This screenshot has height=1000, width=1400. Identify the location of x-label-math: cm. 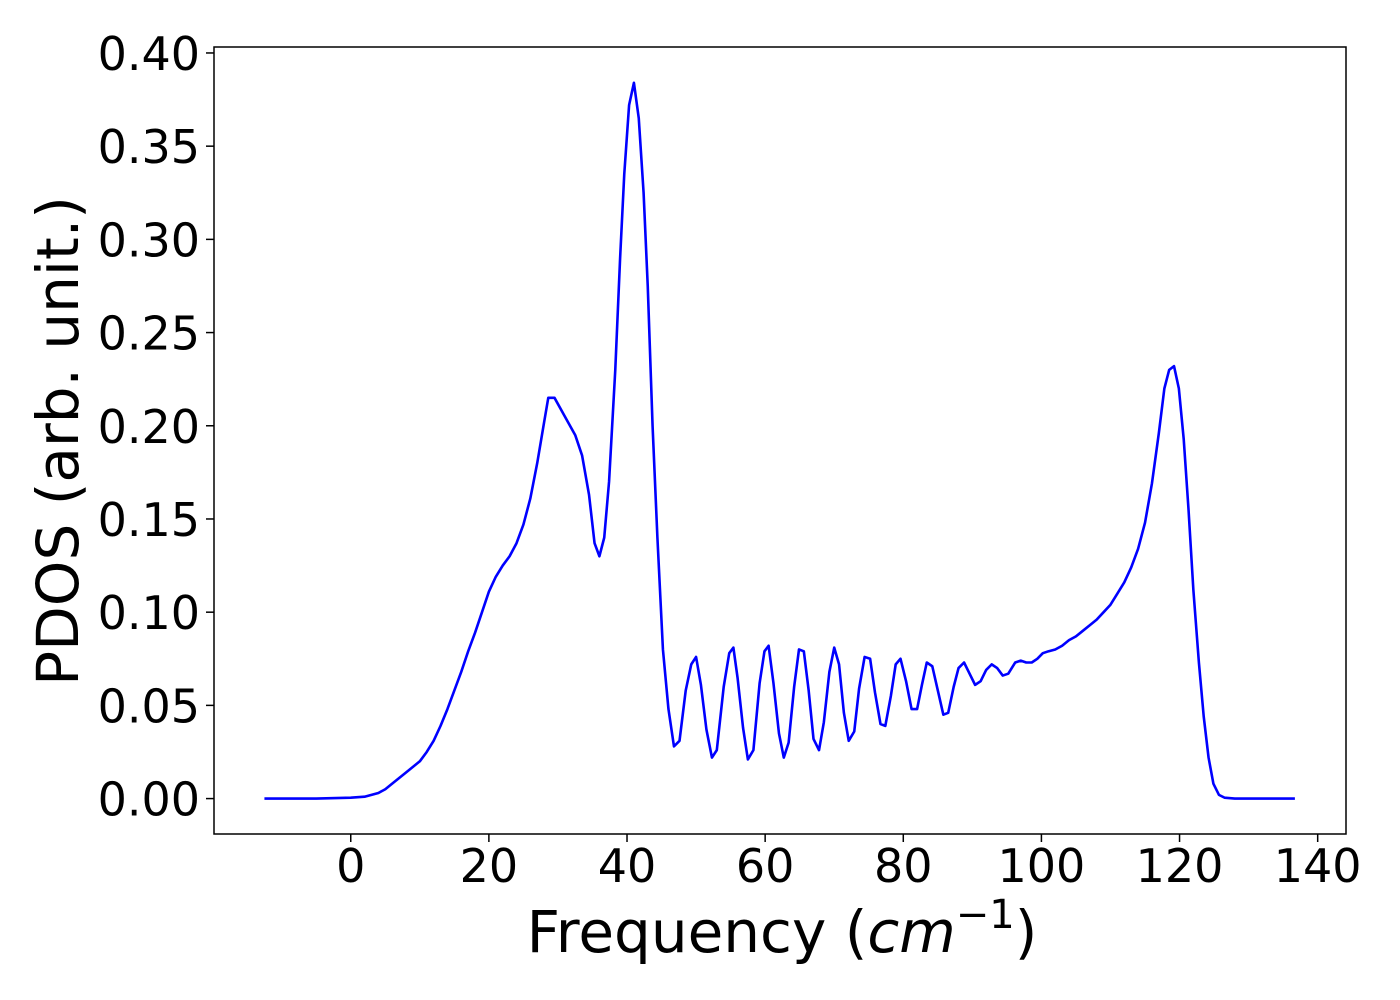
(911, 932).